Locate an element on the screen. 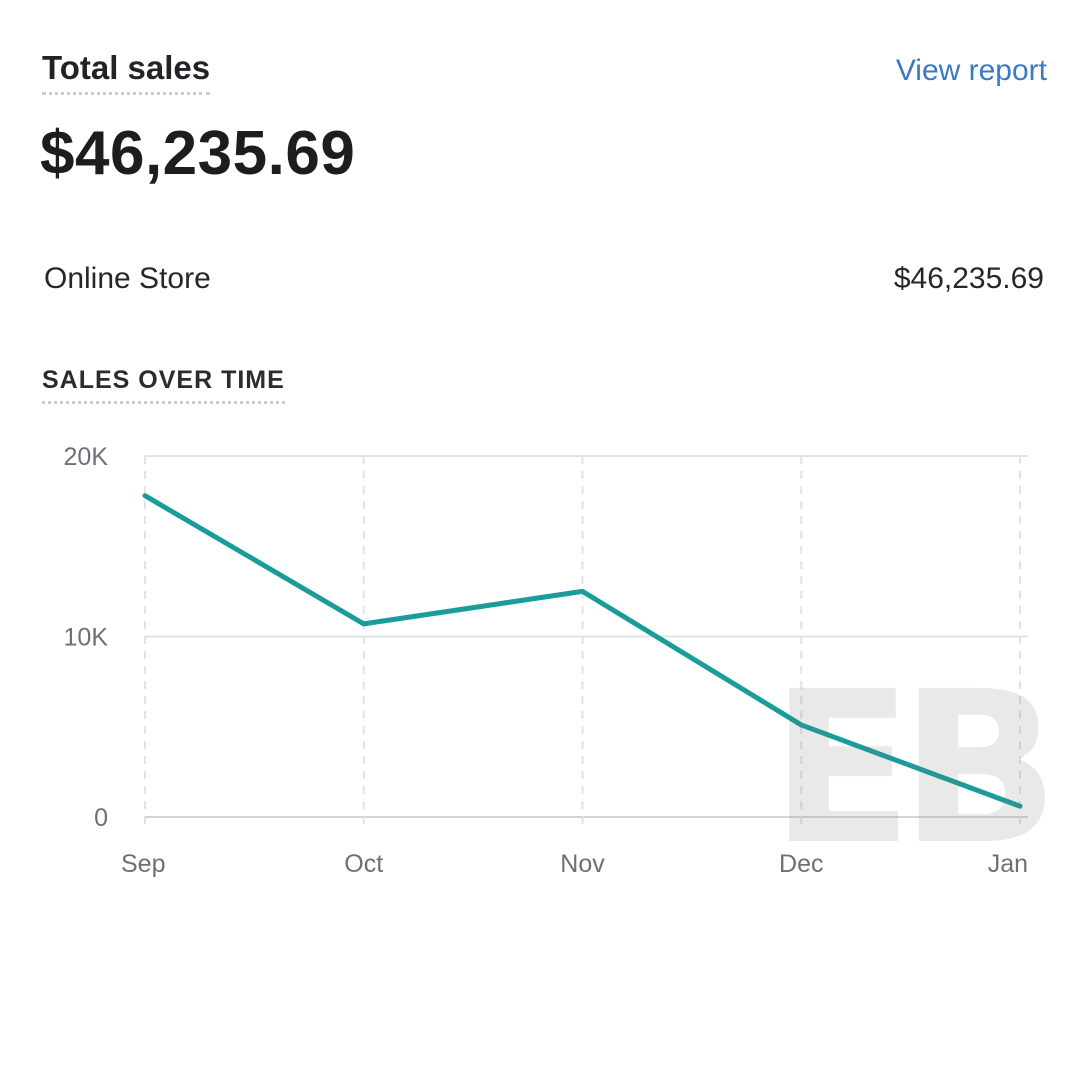 This screenshot has height=1080, width=1080. x-tick-label: Jan is located at coordinates (1008, 864).